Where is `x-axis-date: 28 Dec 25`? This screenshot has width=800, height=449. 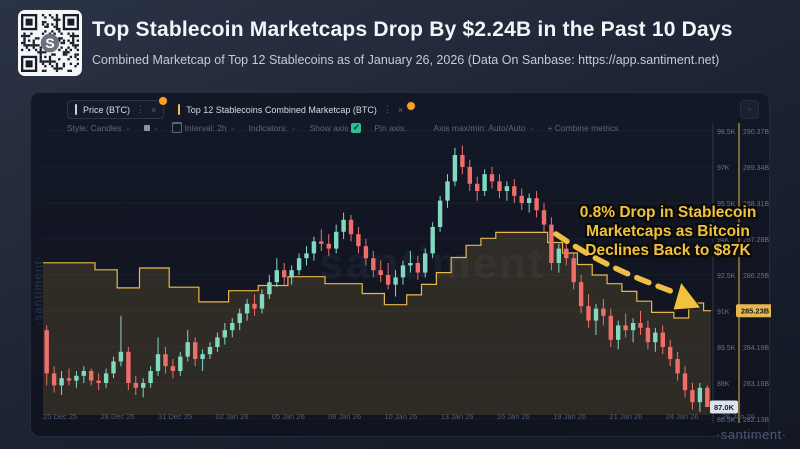
x-axis-date: 28 Dec 25 is located at coordinates (117, 416).